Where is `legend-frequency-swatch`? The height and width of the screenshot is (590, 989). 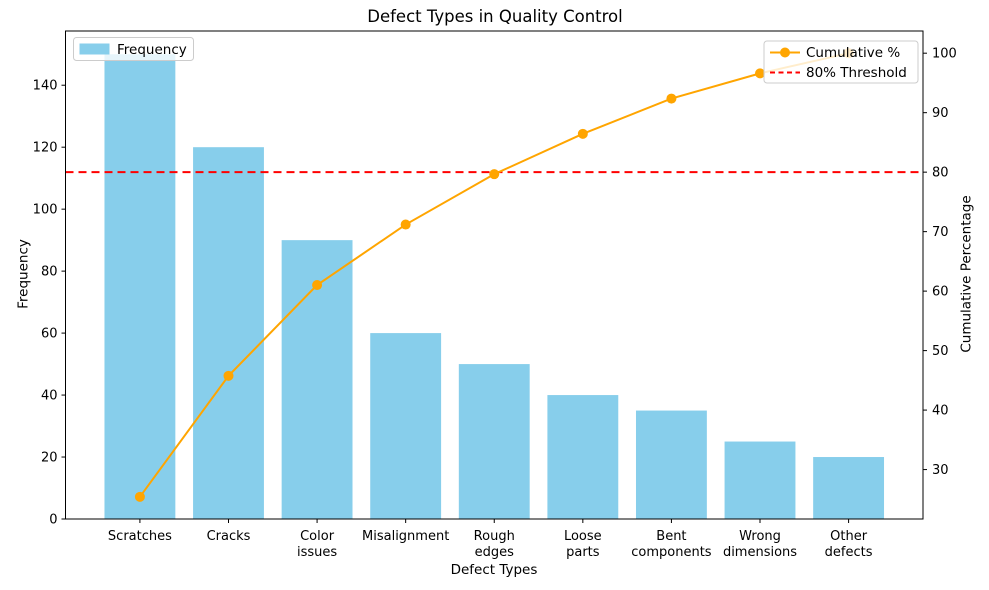 legend-frequency-swatch is located at coordinates (94, 49).